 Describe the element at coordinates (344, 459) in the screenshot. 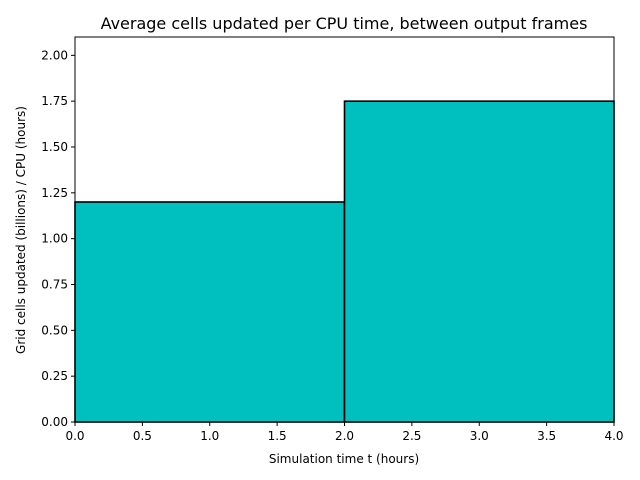

I see `x-axis-label: Simulation time t (hours)` at that location.